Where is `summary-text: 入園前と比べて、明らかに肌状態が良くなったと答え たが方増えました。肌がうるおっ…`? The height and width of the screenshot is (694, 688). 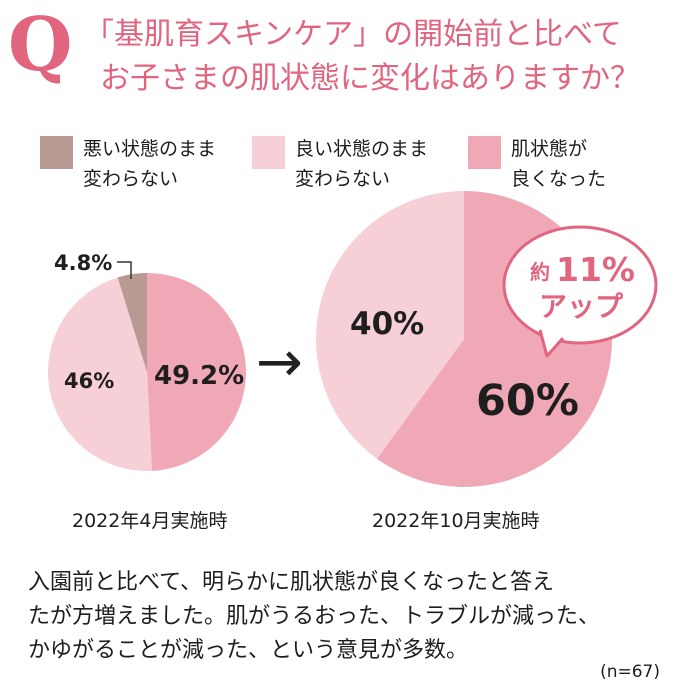 summary-text: 入園前と比べて、明らかに肌状態が良くなったと答え たが方増えました。肌がうるおっ… is located at coordinates (348, 617).